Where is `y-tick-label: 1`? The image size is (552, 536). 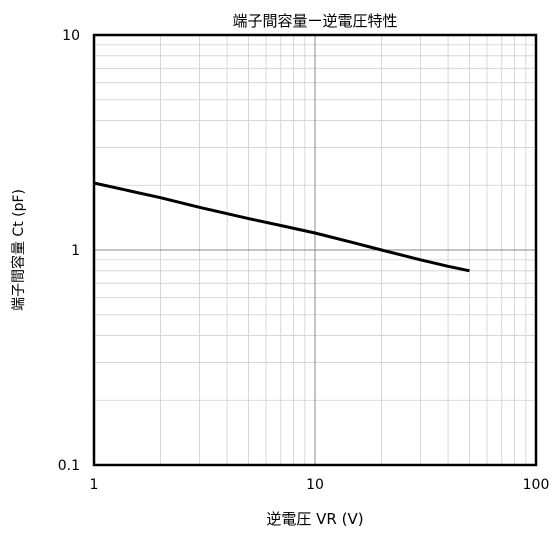 y-tick-label: 1 is located at coordinates (75, 251).